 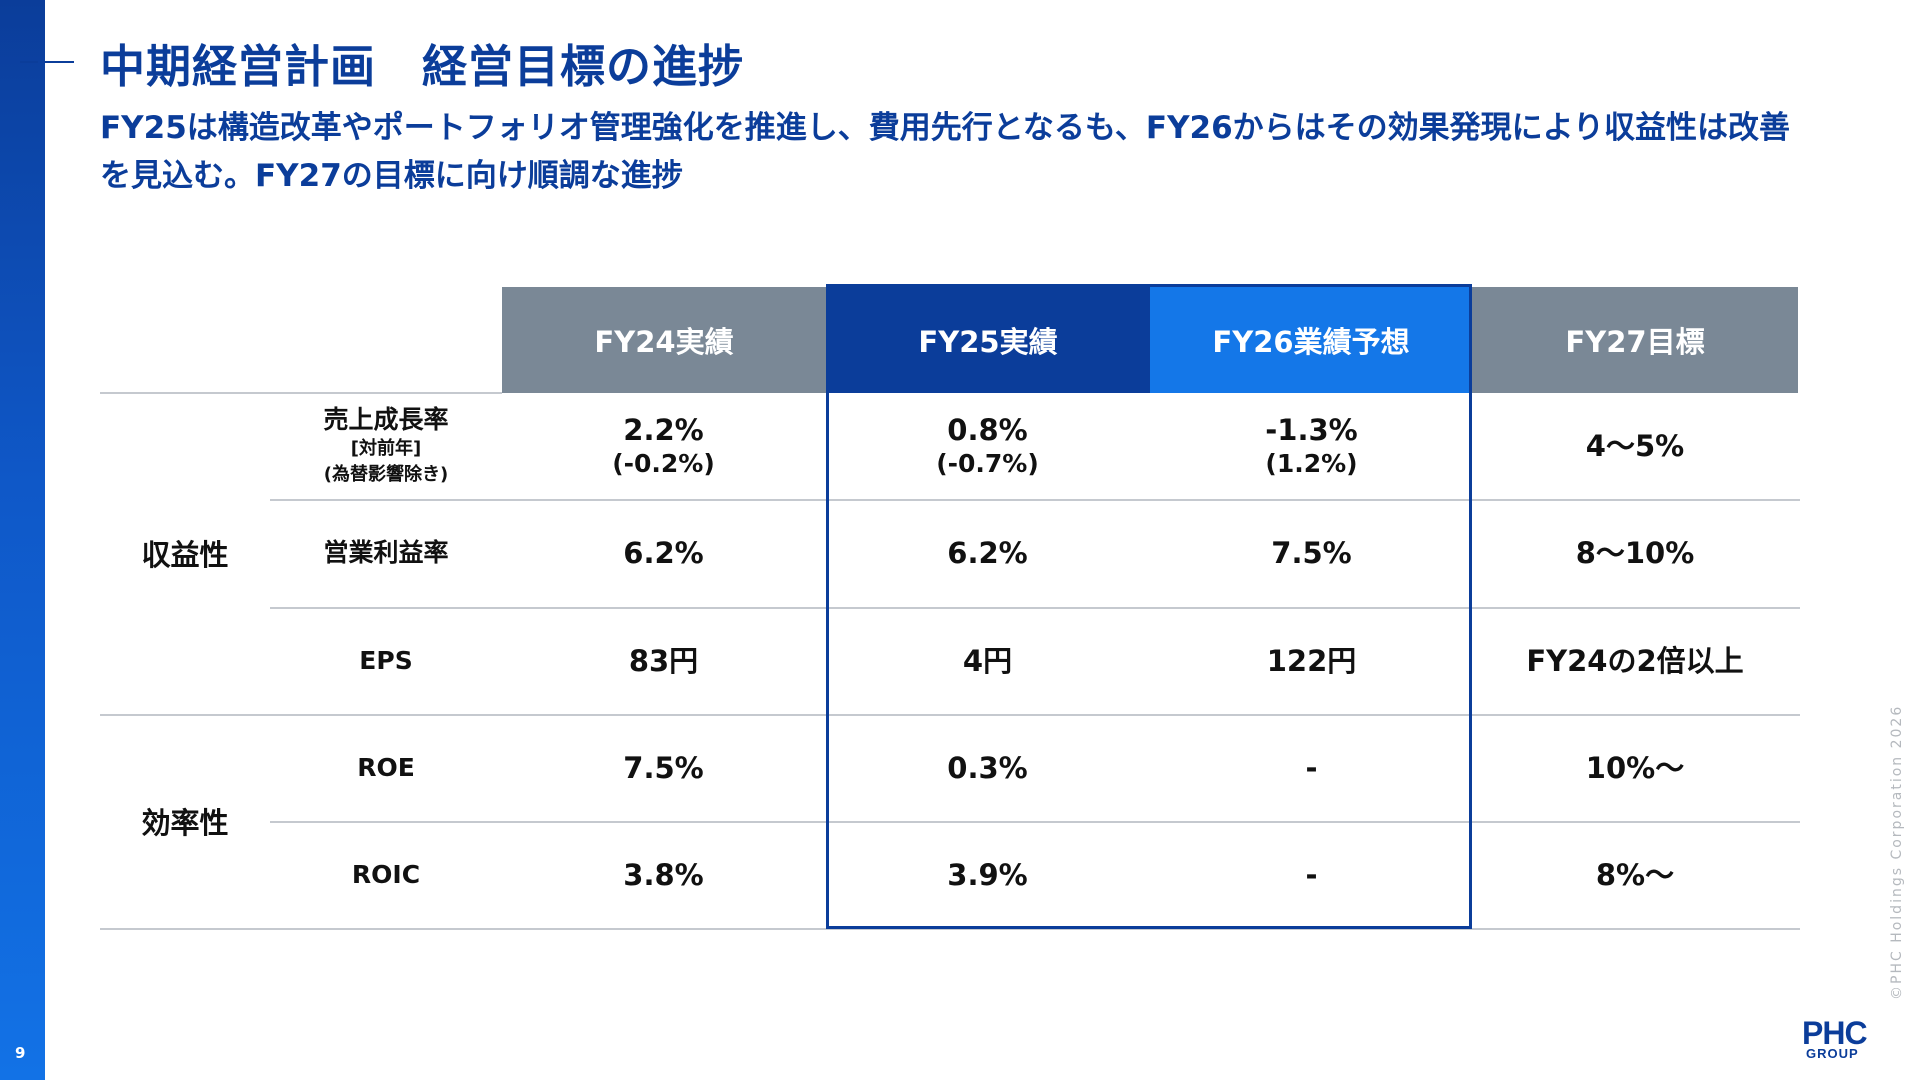 I want to click on table-cell: 8～10%, so click(x=1635, y=553).